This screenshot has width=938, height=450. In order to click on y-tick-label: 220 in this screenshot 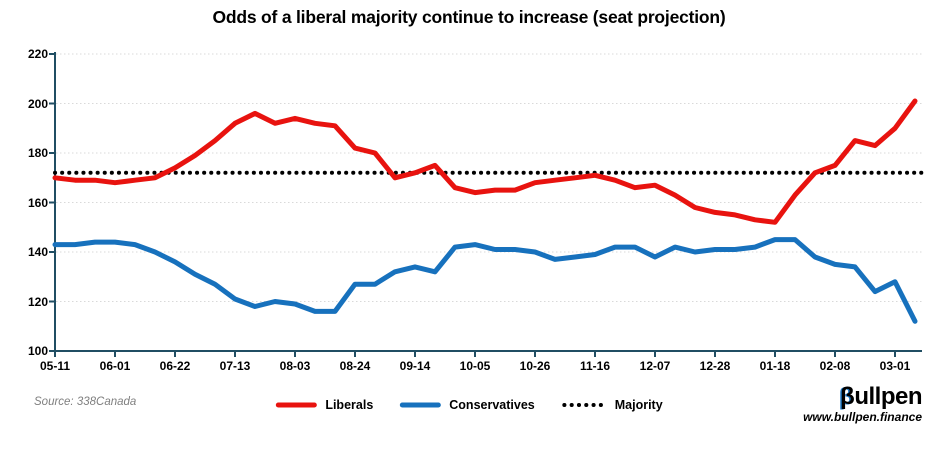, I will do `click(37, 54)`.